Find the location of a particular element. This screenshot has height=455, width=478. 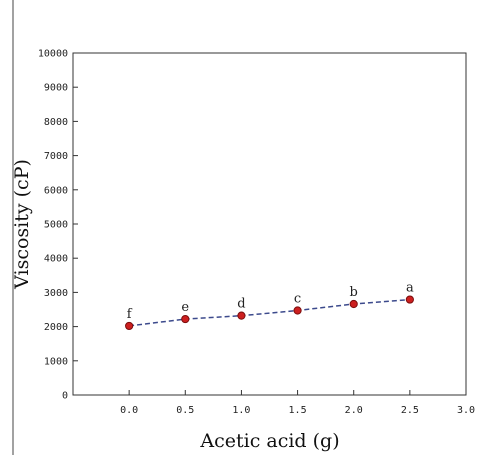

data-point-label: a is located at coordinates (410, 288).